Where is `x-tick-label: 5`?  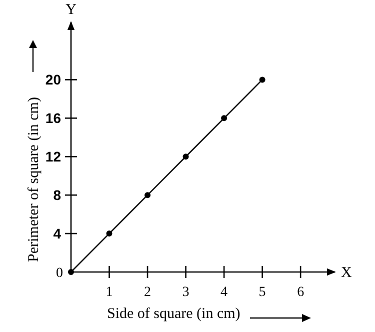
x-tick-label: 5 is located at coordinates (262, 292).